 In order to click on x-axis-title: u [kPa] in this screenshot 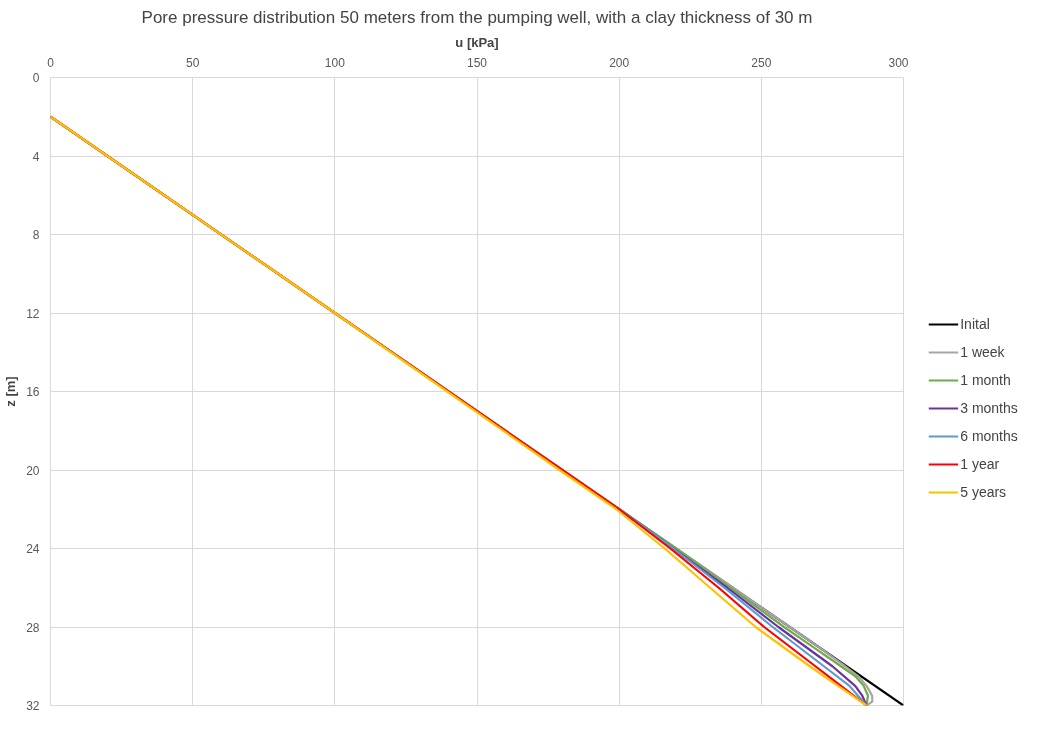, I will do `click(477, 42)`.